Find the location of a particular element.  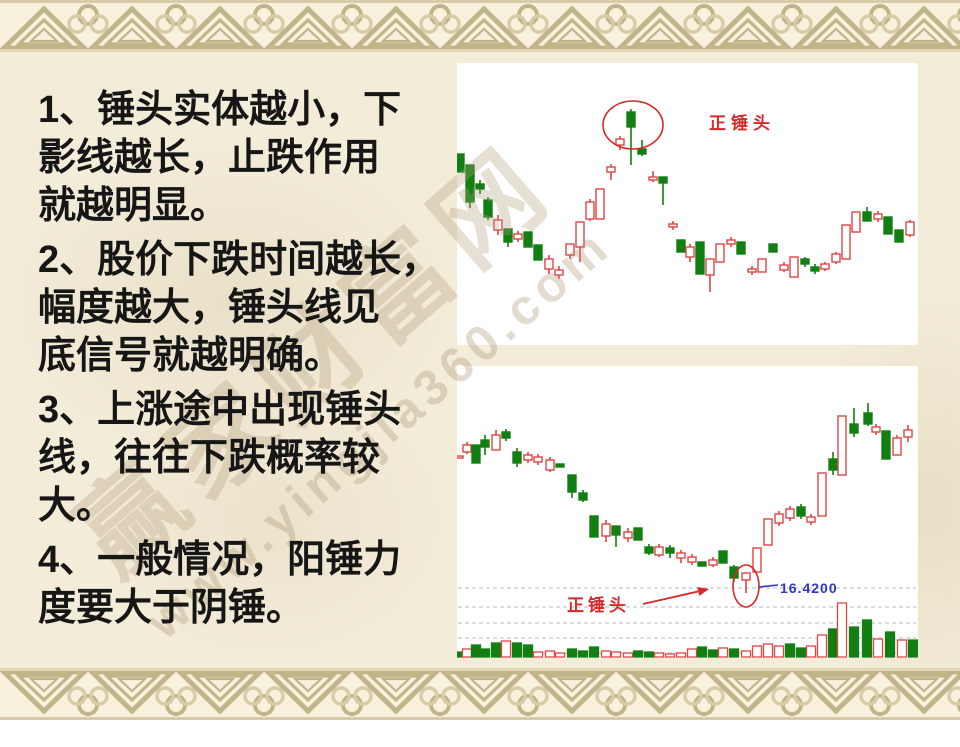

bullet-paragraph: 2、股价下跌时间越长， 幅度越大，锤头线见 底信号就越明确。 is located at coordinates (254, 308).